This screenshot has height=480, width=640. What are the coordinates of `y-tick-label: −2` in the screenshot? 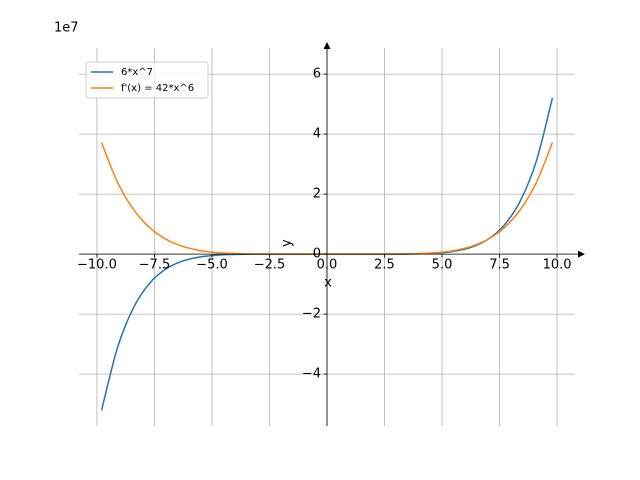 It's located at (311, 314).